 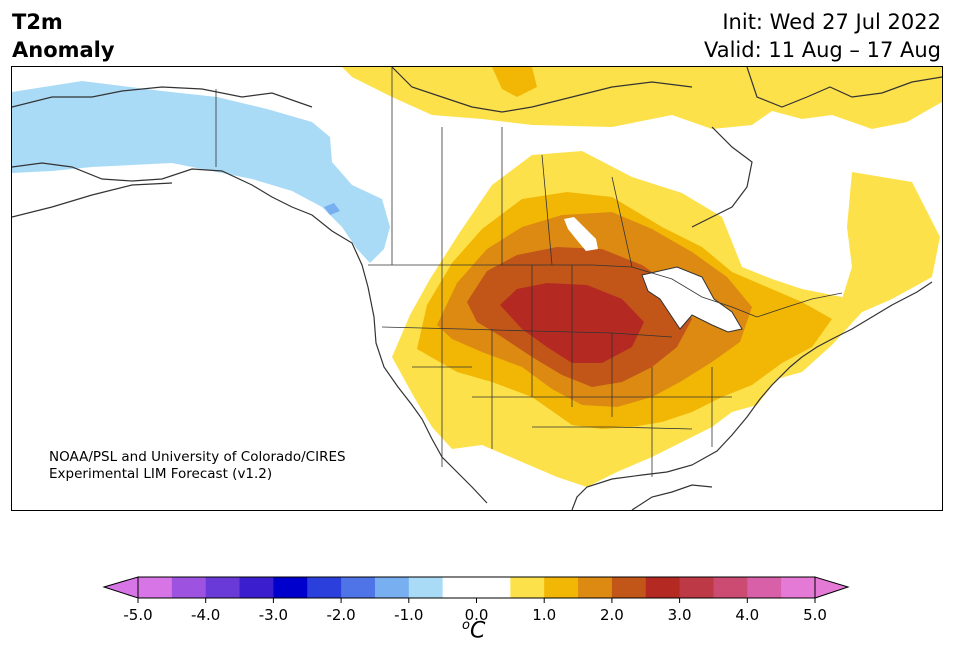 I want to click on colorbar-unit-label: oC, so click(x=473, y=630).